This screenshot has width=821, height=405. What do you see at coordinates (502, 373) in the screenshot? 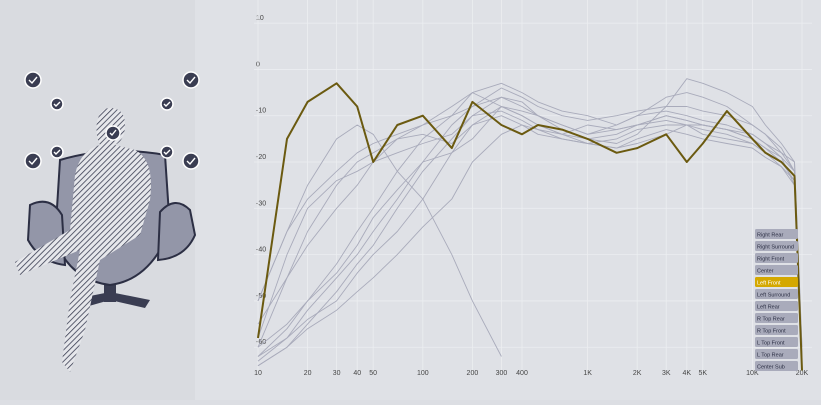
I see `x-tick-label: 300` at bounding box center [502, 373].